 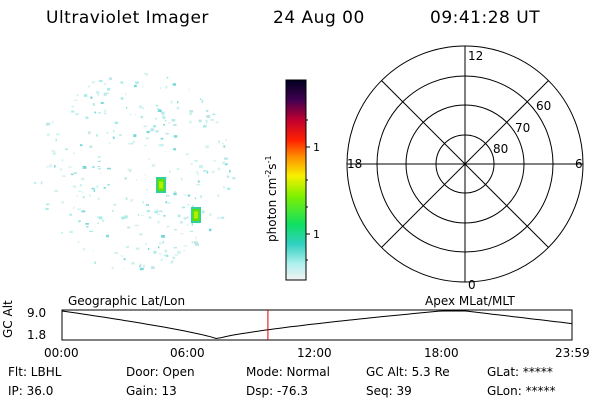 What do you see at coordinates (522, 128) in the screenshot?
I see `lat-label-70: 70` at bounding box center [522, 128].